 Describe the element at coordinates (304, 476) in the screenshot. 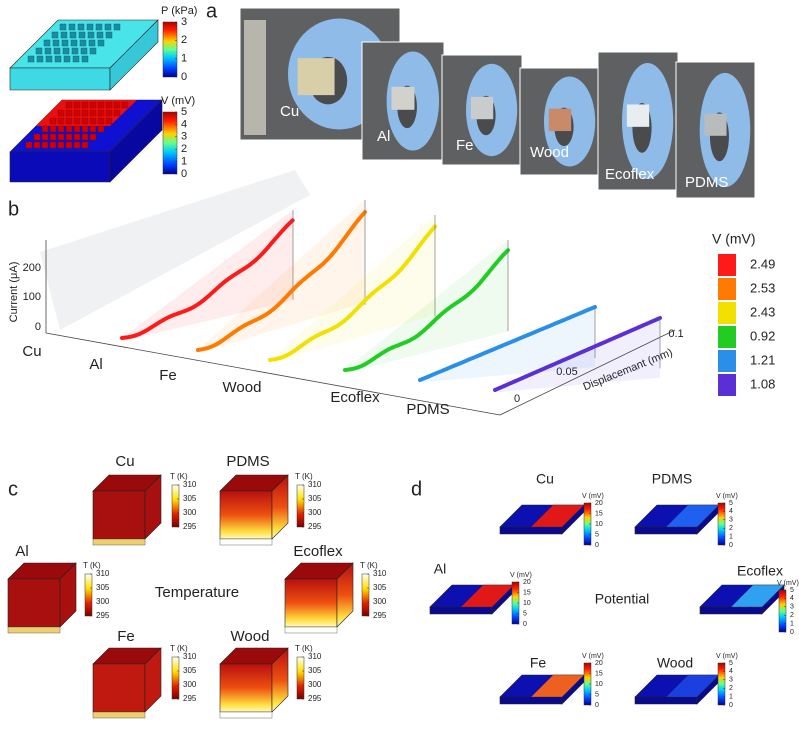

I see `colorbar-title: T (K)` at that location.